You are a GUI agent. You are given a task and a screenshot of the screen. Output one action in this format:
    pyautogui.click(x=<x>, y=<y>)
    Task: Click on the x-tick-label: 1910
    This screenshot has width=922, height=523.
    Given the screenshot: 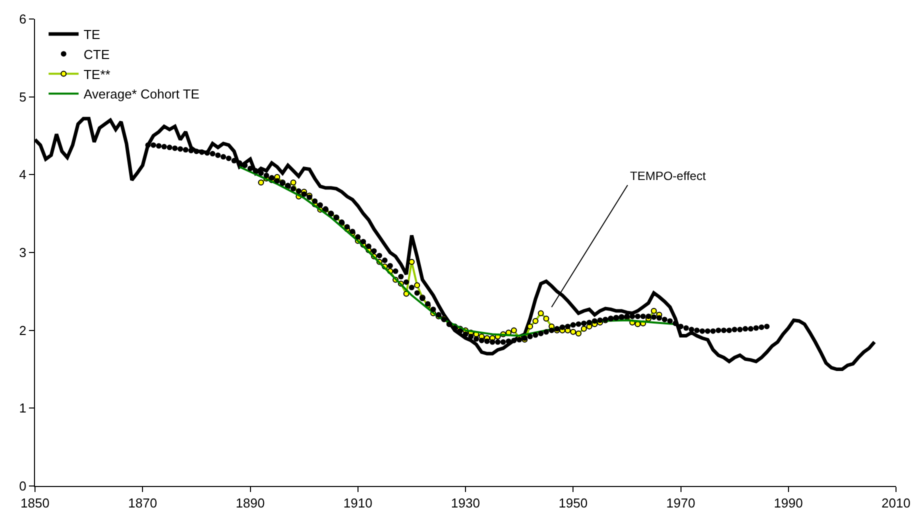 What is the action you would take?
    pyautogui.click(x=357, y=503)
    